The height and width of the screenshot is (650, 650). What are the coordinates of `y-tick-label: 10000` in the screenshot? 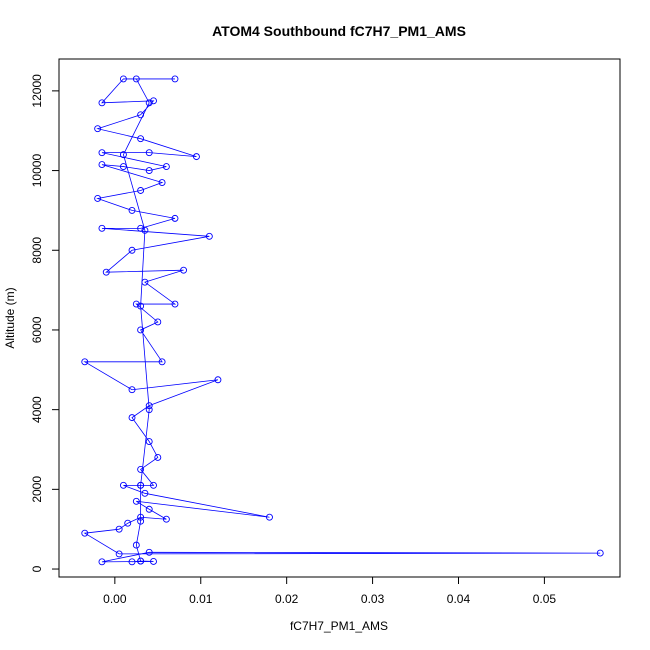 It's located at (37, 171).